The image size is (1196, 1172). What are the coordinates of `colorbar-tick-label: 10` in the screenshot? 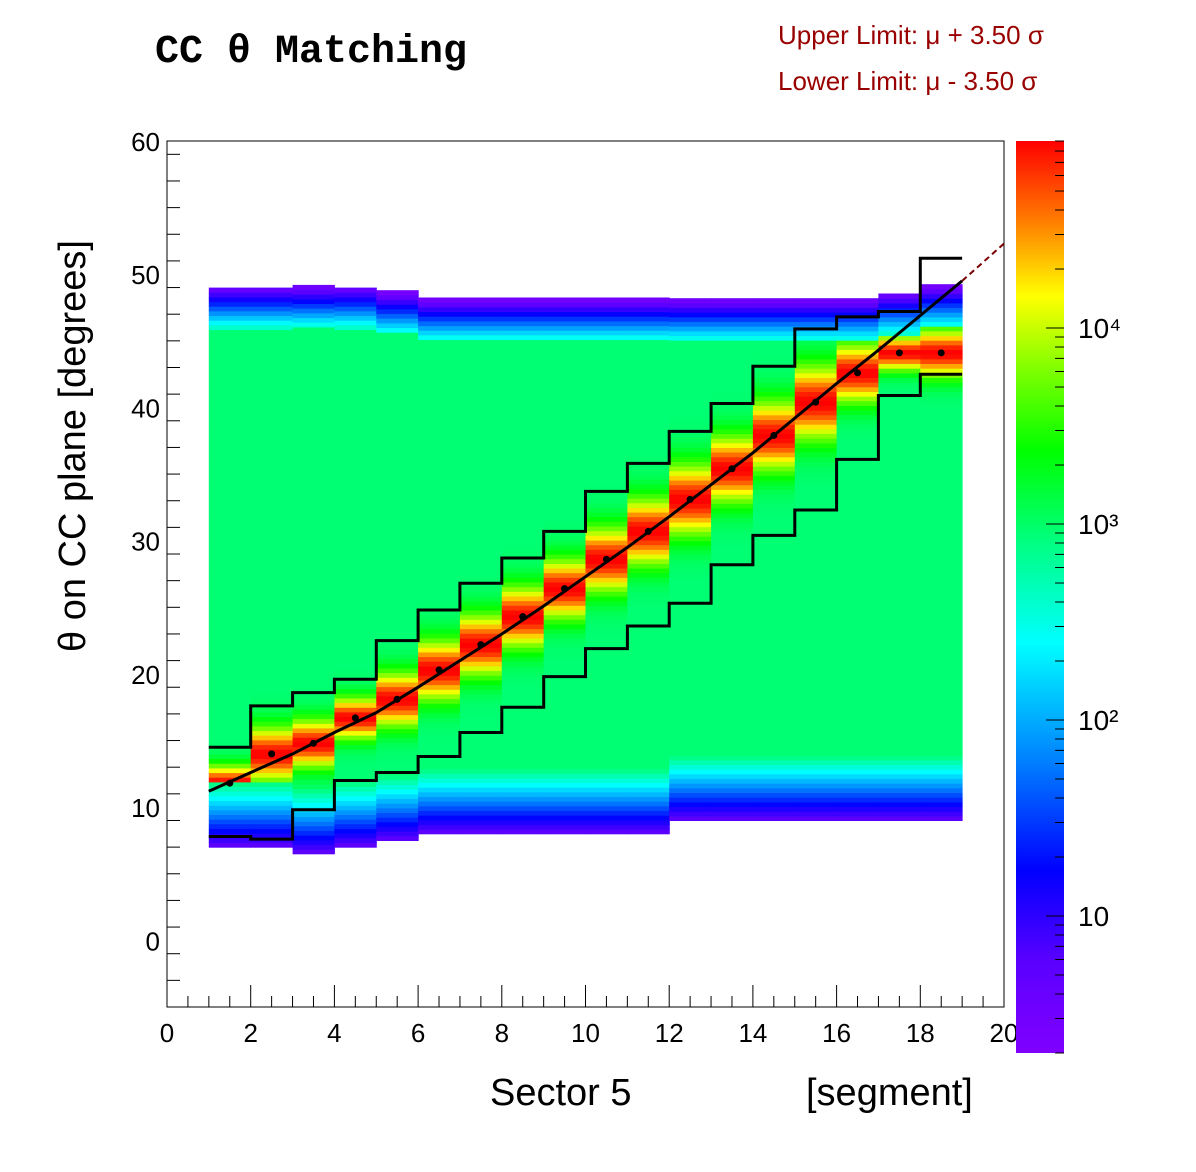 It's located at (1093, 916).